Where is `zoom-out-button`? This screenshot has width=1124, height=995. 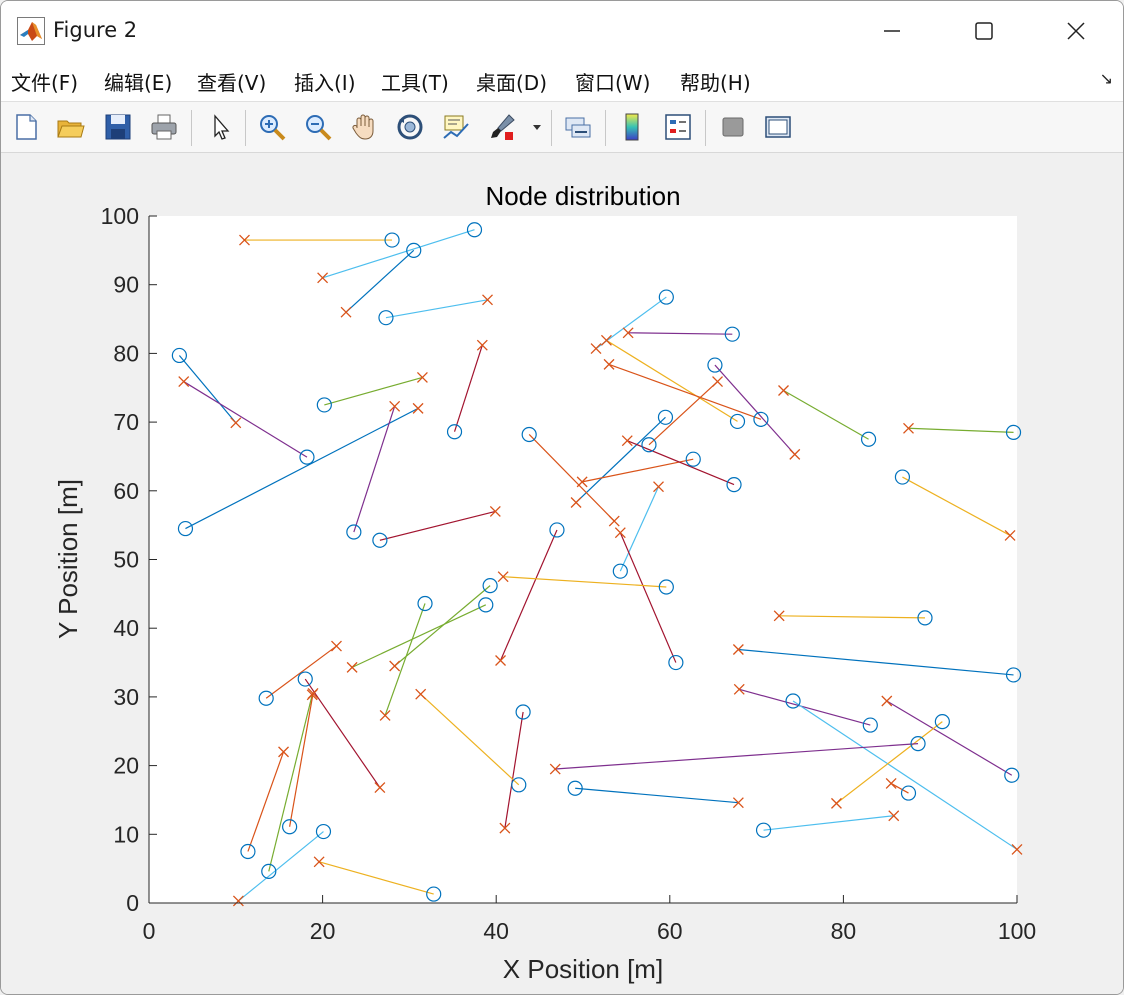
zoom-out-button is located at coordinates (318, 127).